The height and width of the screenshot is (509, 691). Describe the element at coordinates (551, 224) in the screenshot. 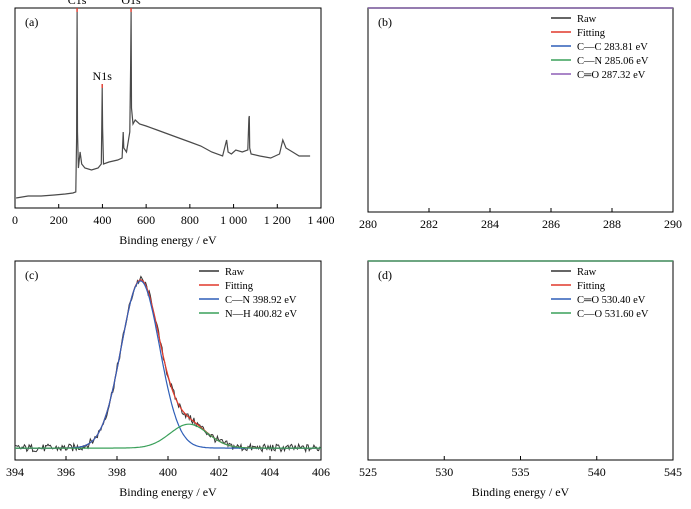

I see `x-tick-label: 286` at that location.